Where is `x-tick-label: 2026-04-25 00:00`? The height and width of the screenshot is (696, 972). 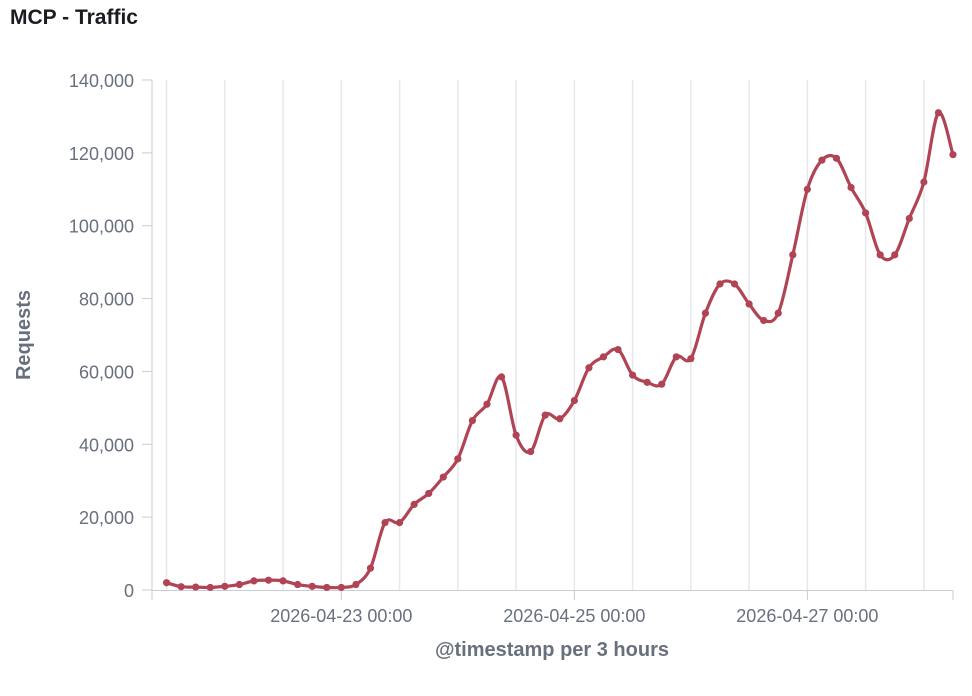
x-tick-label: 2026-04-25 00:00 is located at coordinates (574, 616).